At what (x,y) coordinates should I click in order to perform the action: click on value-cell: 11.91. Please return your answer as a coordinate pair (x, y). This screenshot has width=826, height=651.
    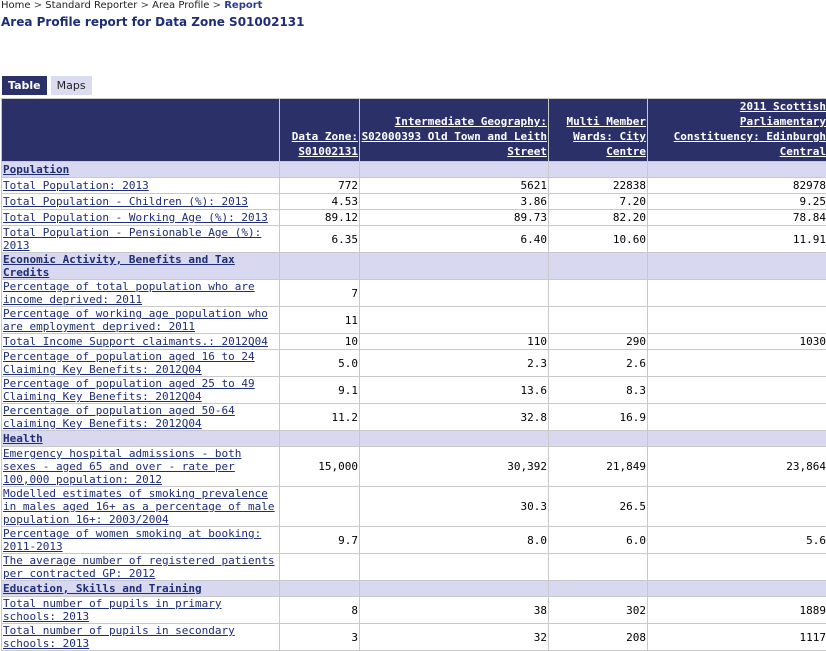
    Looking at the image, I should click on (737, 239).